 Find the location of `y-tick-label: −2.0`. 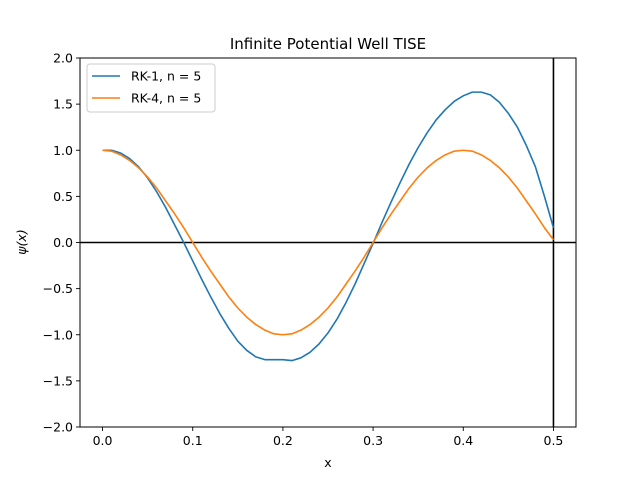

y-tick-label: −2.0 is located at coordinates (58, 427).